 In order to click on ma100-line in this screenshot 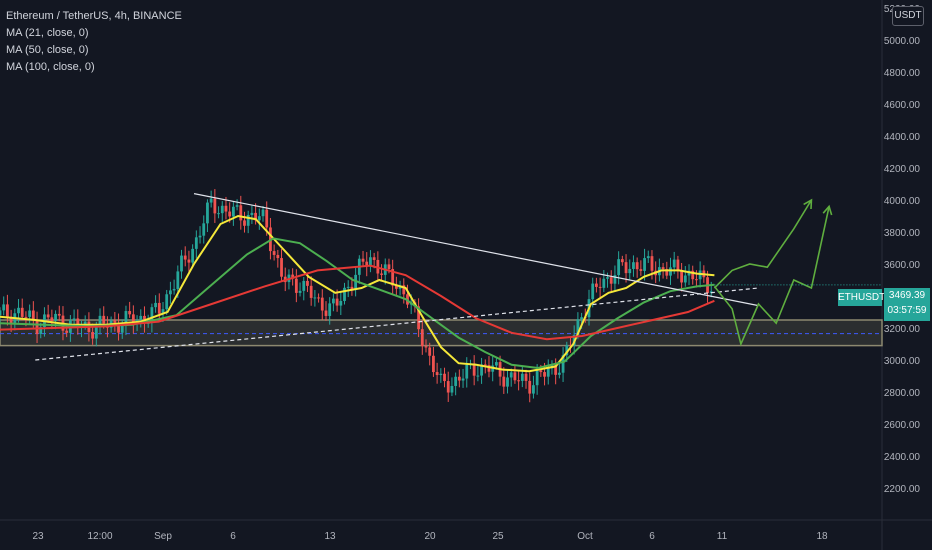, I will do `click(357, 302)`.